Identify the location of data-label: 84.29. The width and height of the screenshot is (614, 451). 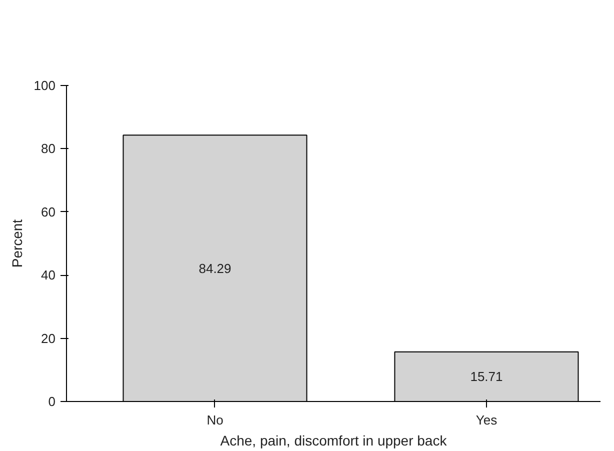
(215, 268).